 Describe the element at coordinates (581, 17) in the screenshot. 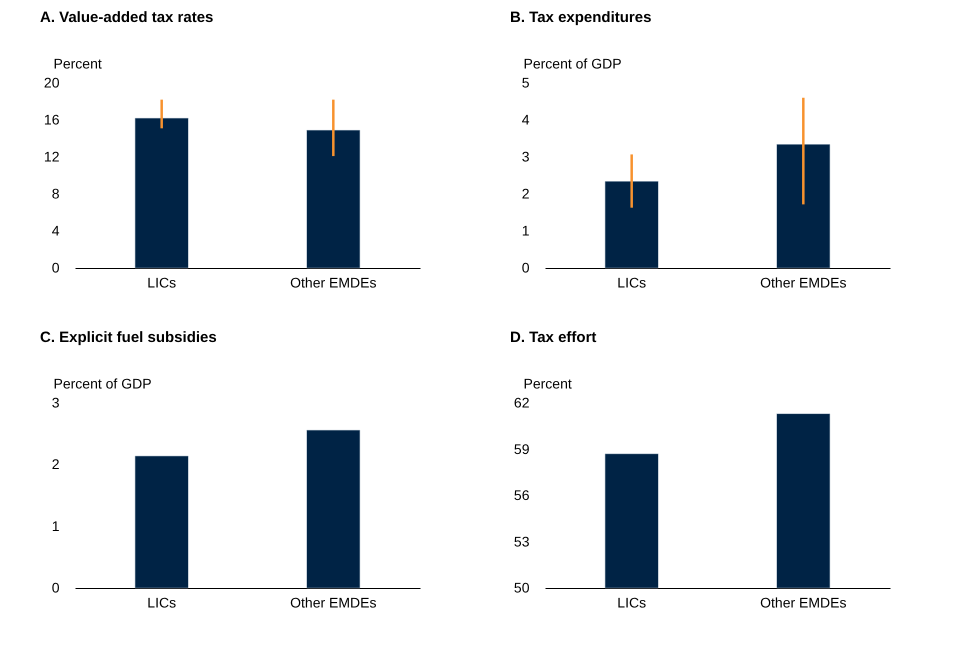

I see `chart-title: B. Tax expenditures` at that location.